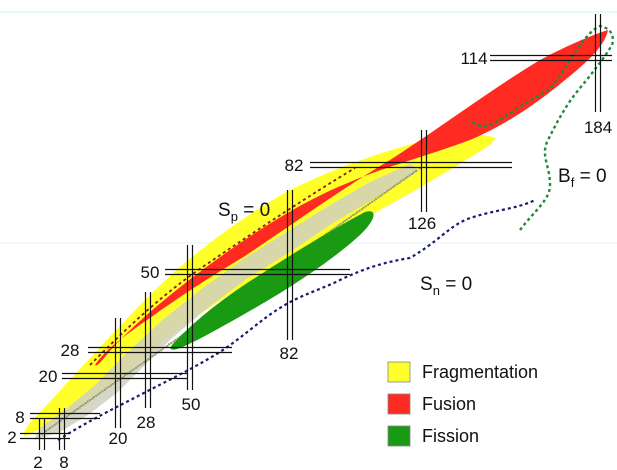 The height and width of the screenshot is (470, 617). Describe the element at coordinates (399, 404) in the screenshot. I see `legend-swatch-fusion` at that location.